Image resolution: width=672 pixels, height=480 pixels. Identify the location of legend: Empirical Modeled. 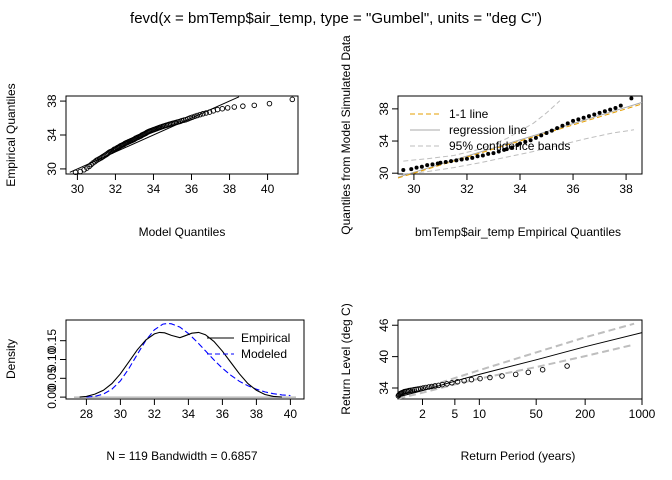
(248, 346).